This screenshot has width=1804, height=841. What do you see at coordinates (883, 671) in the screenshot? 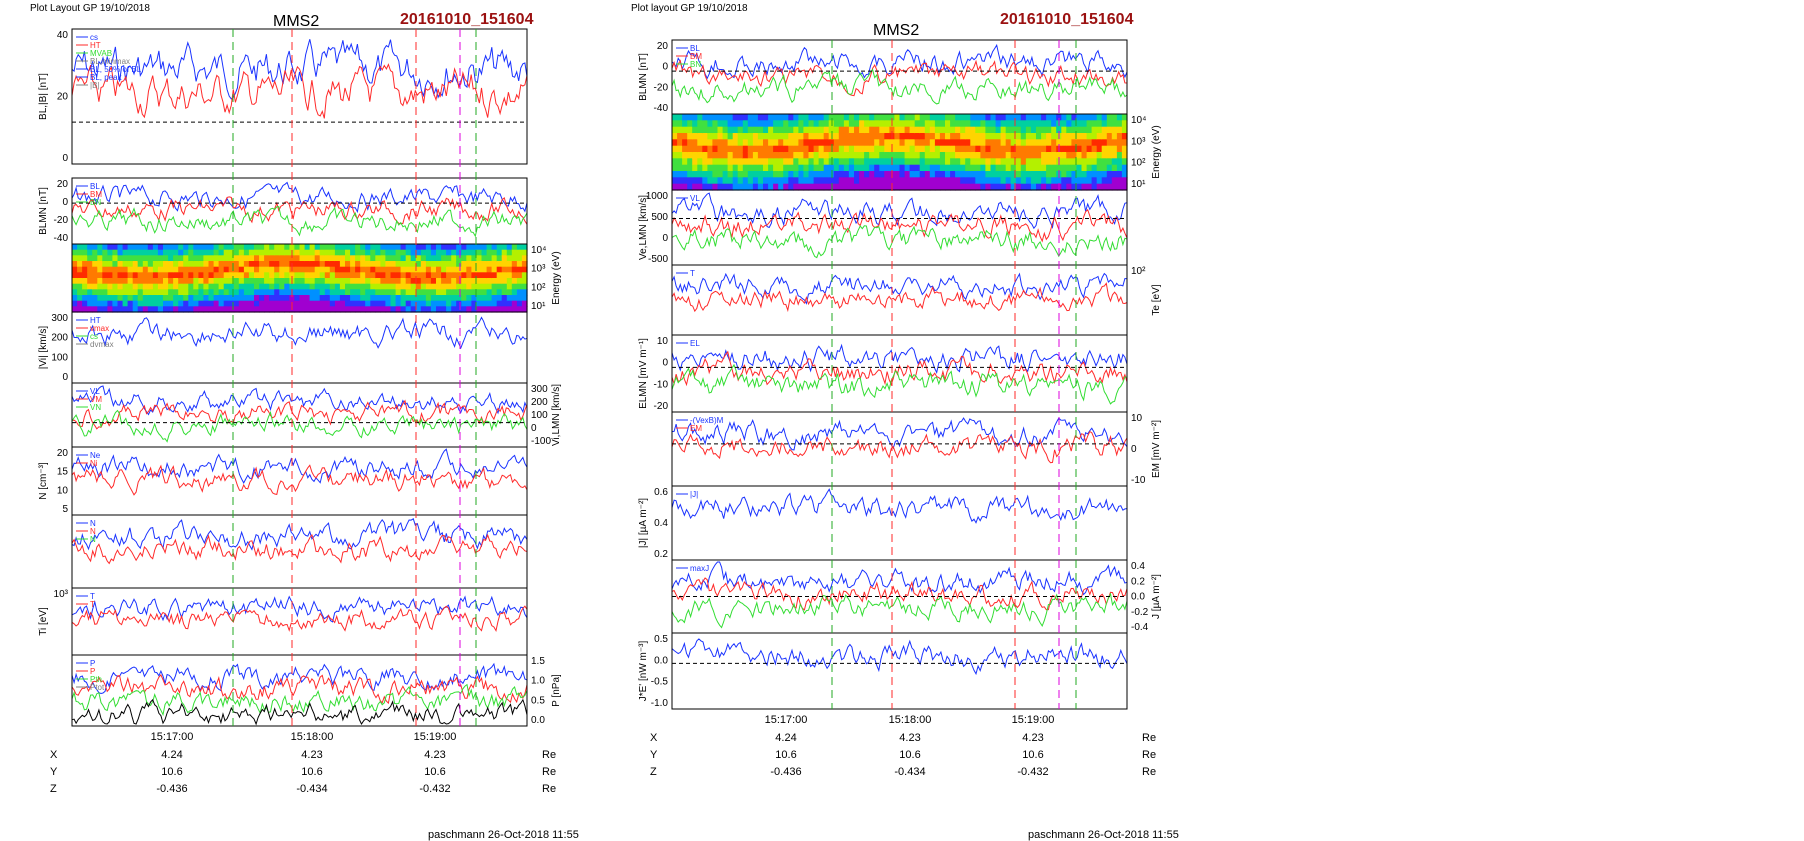
I see `right-panel-8: 0.50.0-0.5-1.0J*E' [nW m⁻³]` at bounding box center [883, 671].